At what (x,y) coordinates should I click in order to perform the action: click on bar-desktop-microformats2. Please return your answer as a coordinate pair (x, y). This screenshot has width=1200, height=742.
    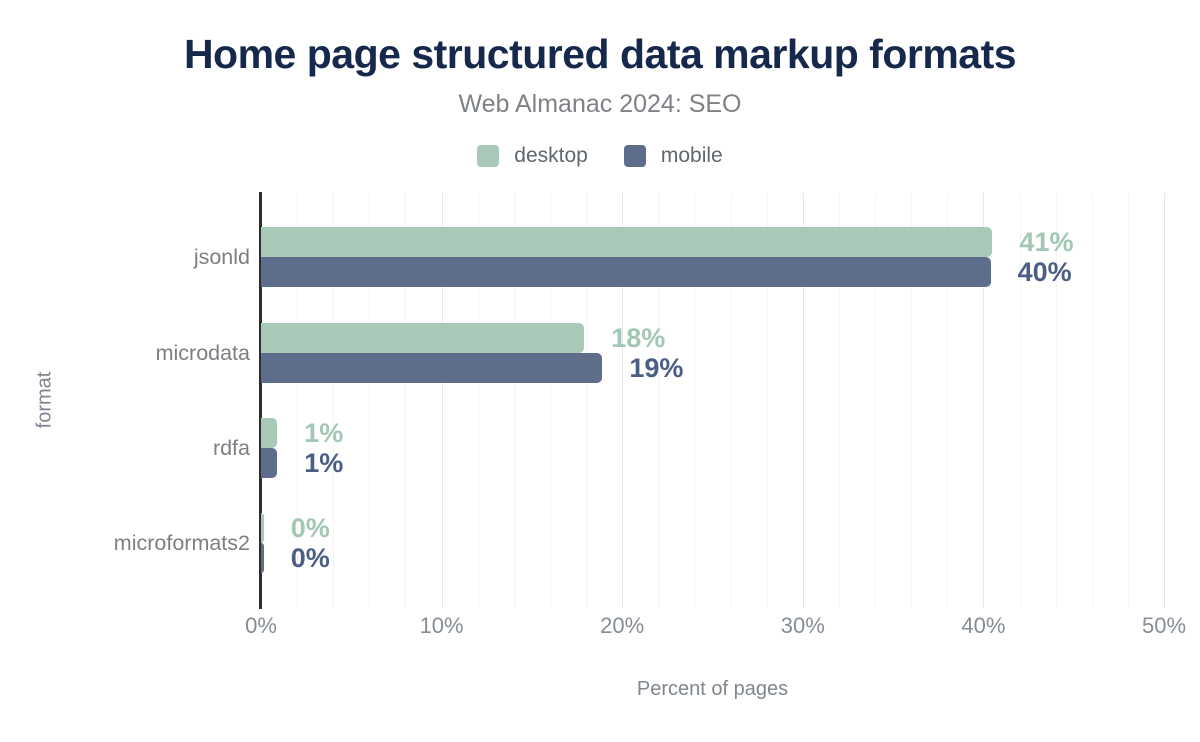
    Looking at the image, I should click on (262, 528).